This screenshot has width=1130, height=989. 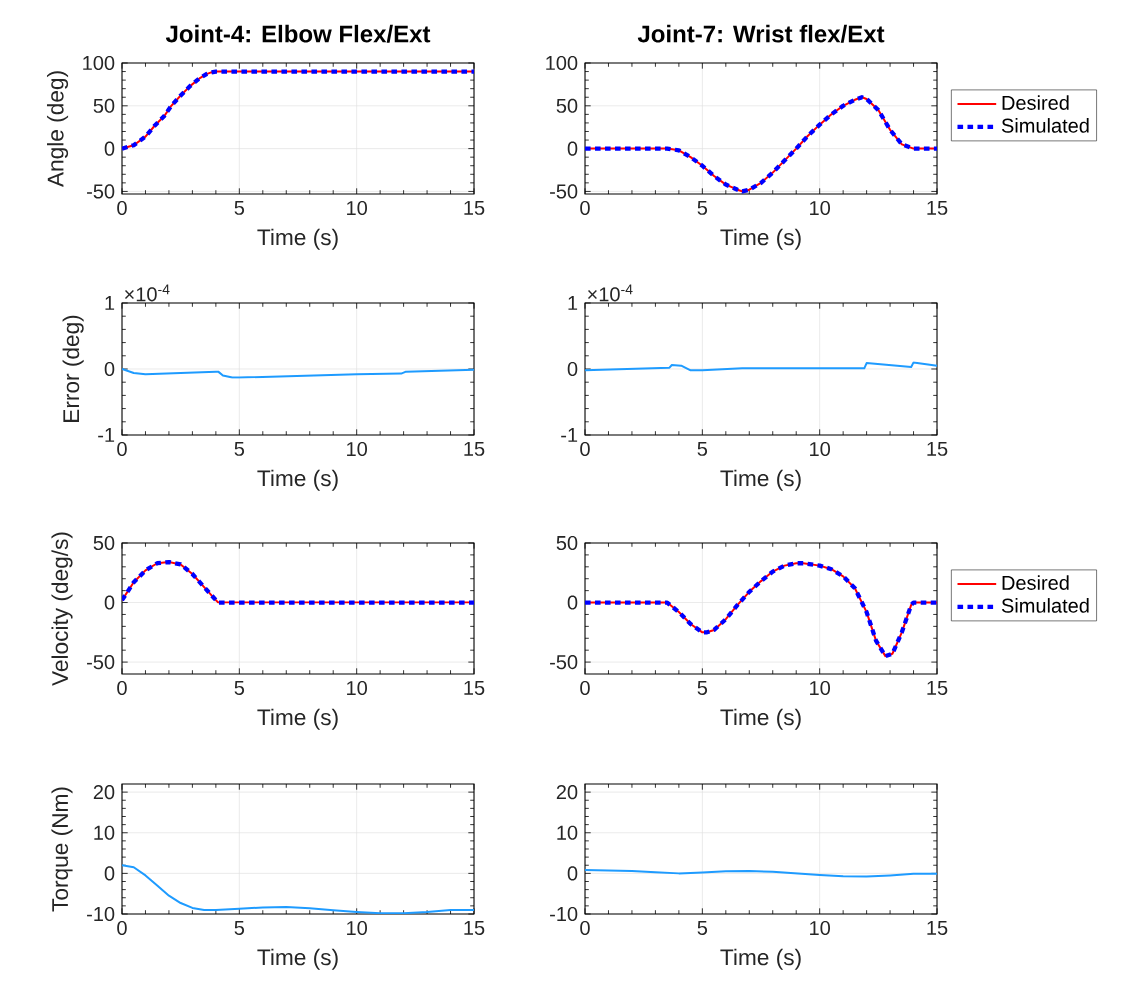 What do you see at coordinates (62, 609) in the screenshot?
I see `y-axis-title: Velocity (deg/s)` at bounding box center [62, 609].